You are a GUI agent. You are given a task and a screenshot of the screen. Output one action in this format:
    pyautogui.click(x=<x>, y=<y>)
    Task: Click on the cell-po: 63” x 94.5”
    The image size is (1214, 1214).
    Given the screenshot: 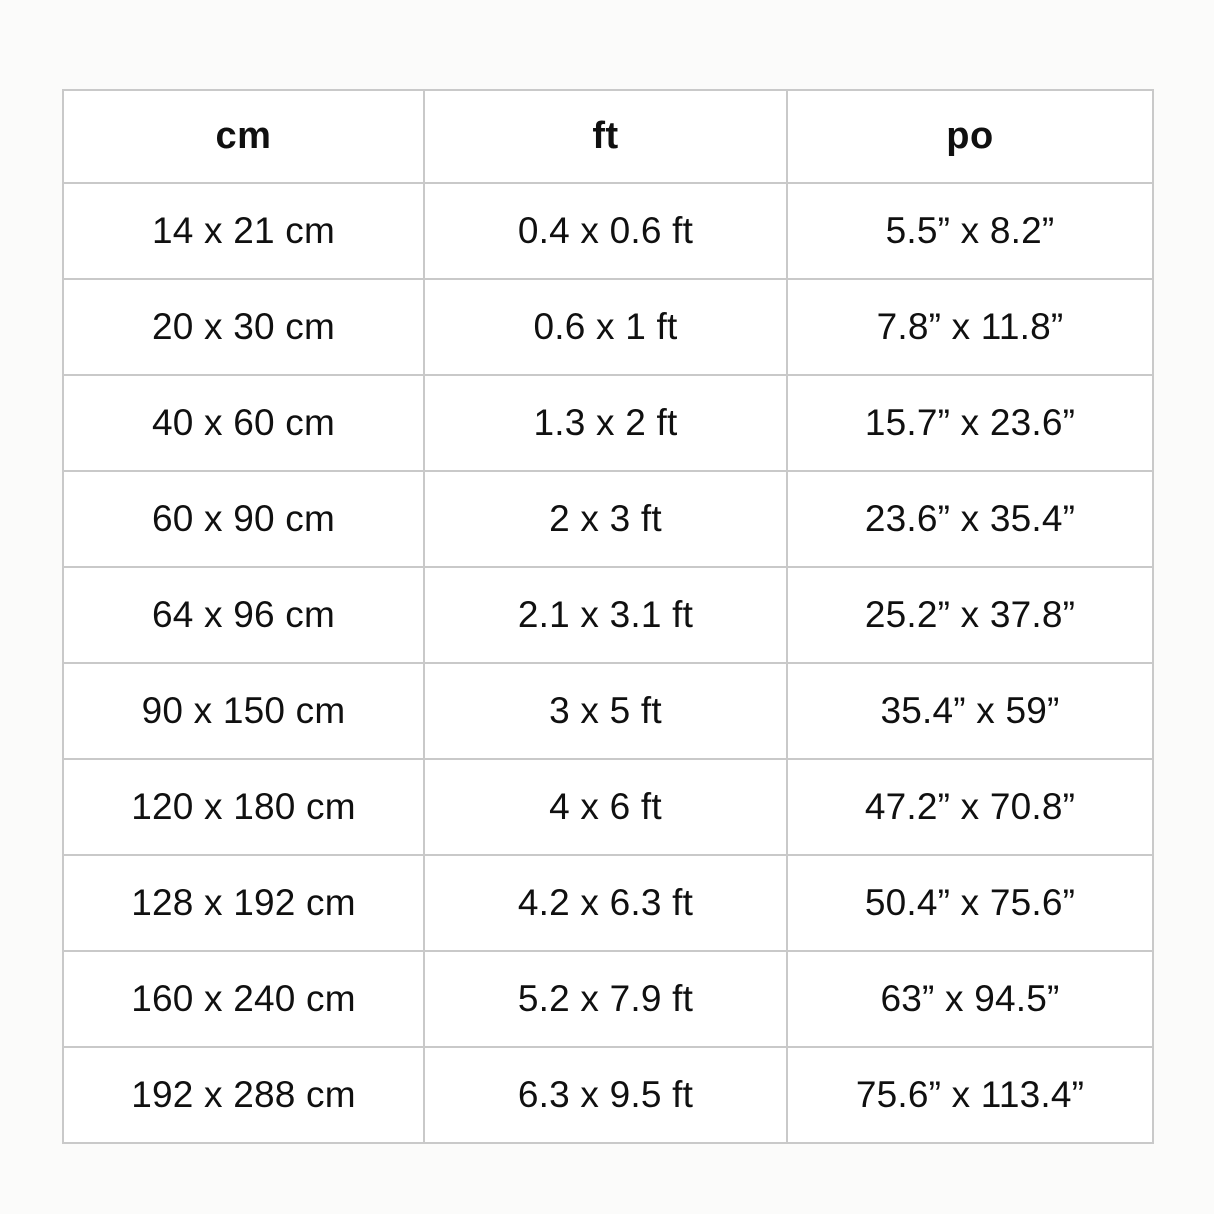 What is the action you would take?
    pyautogui.click(x=970, y=999)
    